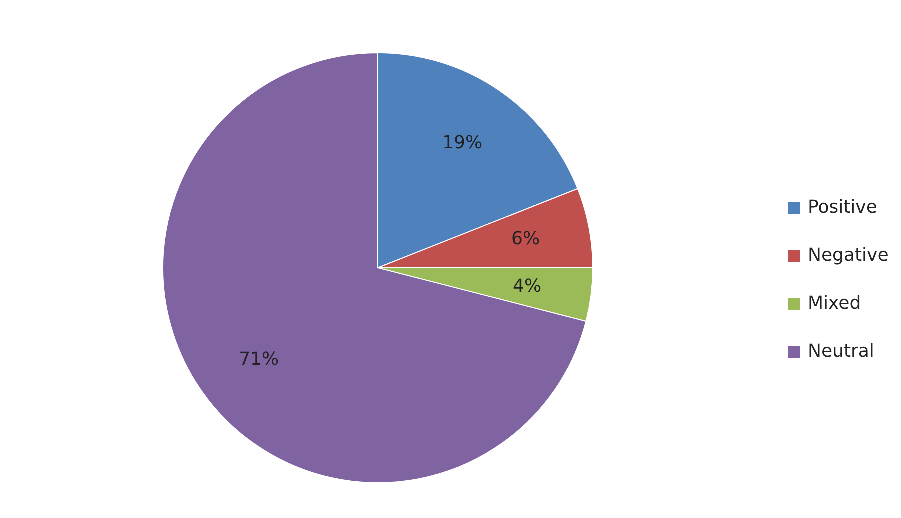  I want to click on legend-label: Mixed, so click(835, 303).